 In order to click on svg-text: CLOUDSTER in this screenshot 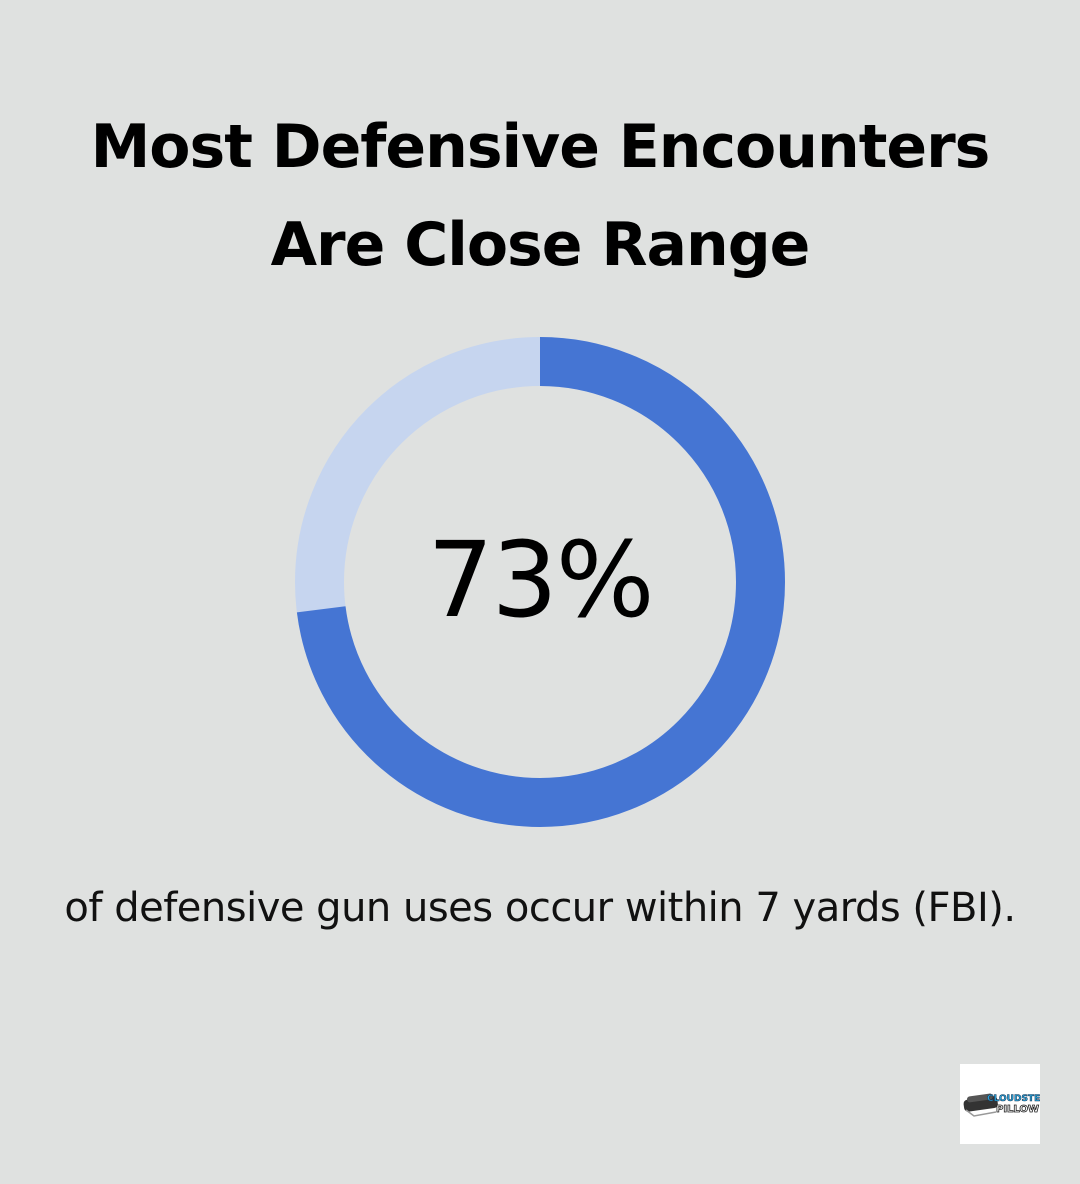, I will do `click(1013, 1099)`.